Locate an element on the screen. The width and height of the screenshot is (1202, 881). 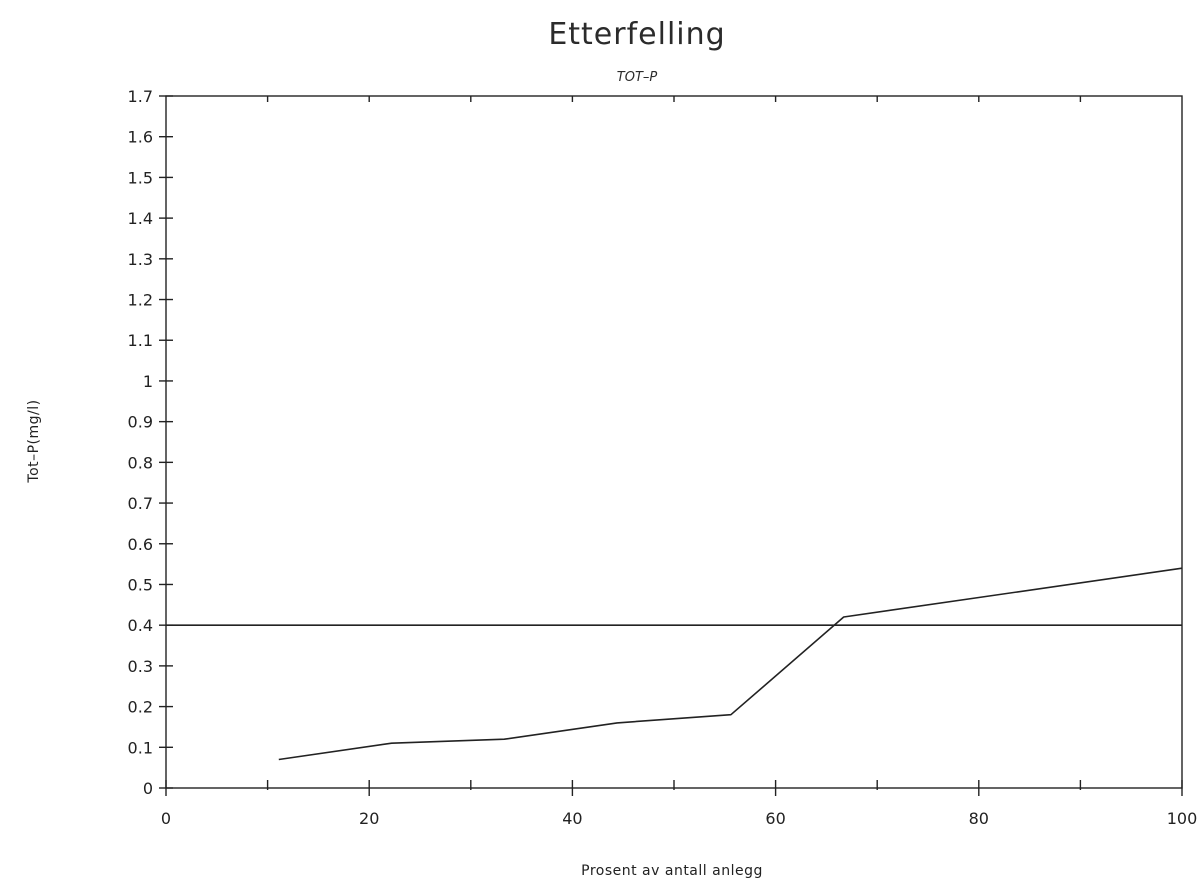
y-tick-label: 0.8 is located at coordinates (140, 462).